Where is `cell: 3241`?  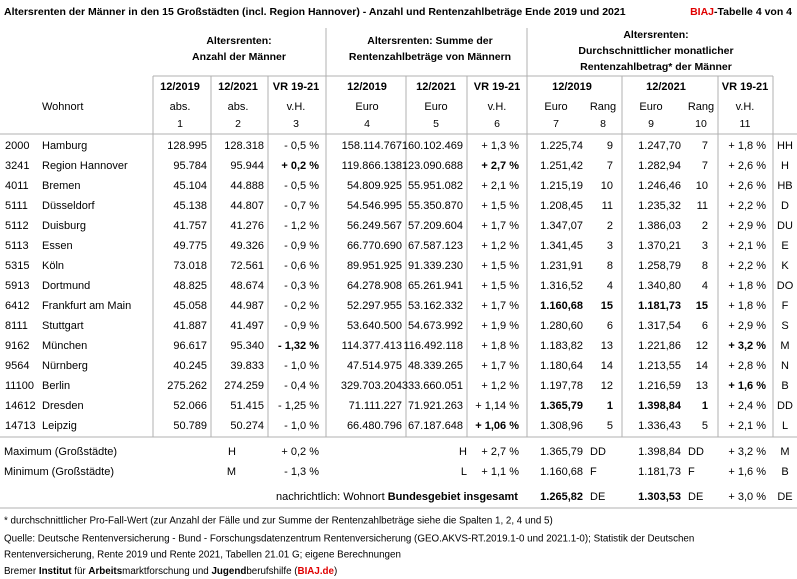 cell: 3241 is located at coordinates (17, 166).